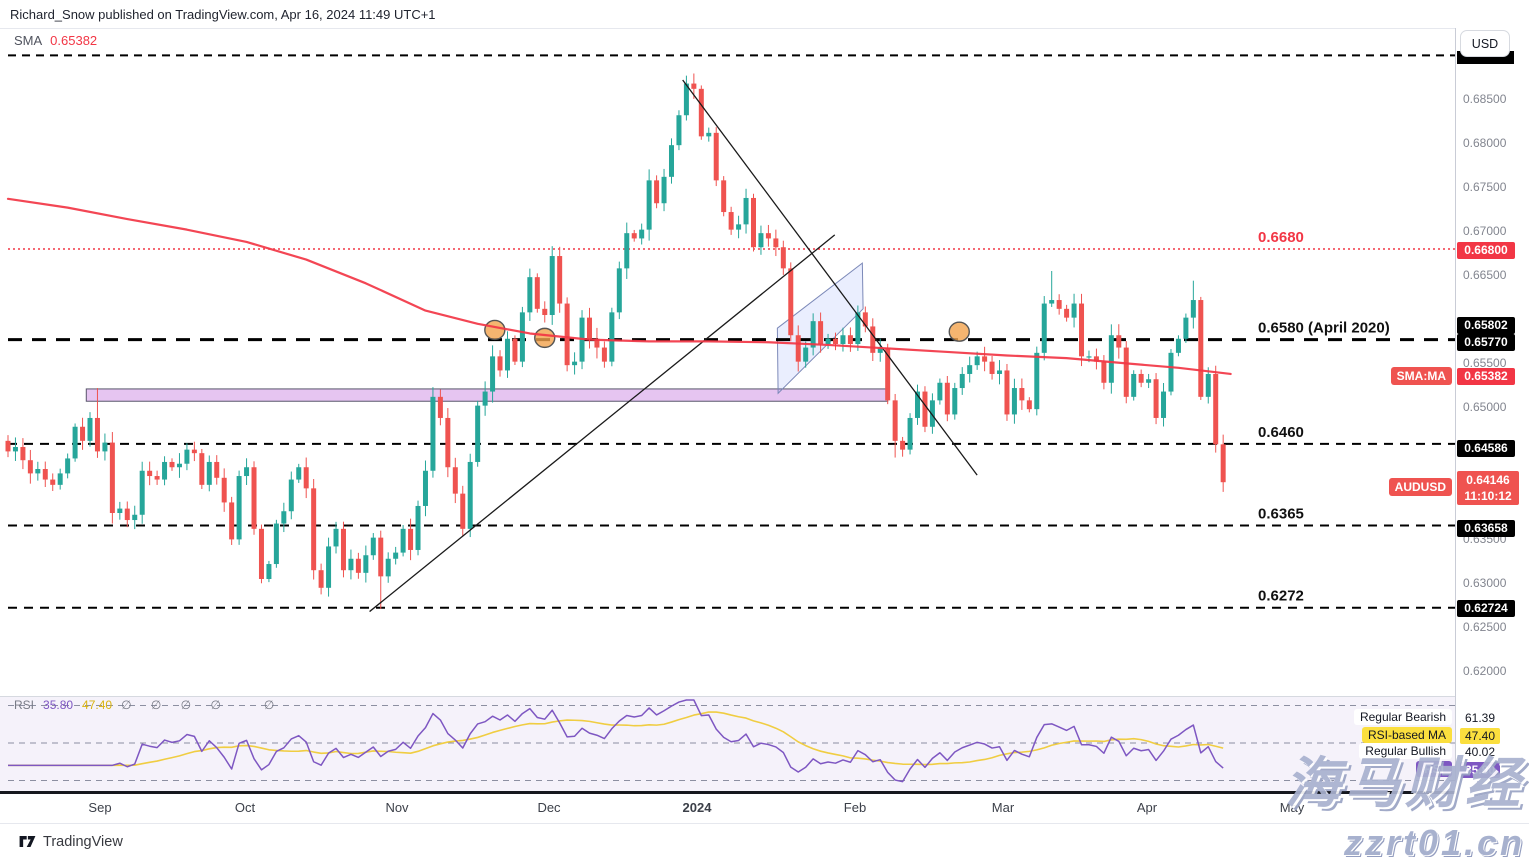 The height and width of the screenshot is (857, 1529). Describe the element at coordinates (1281, 432) in the screenshot. I see `level-text-0.64586: 0.6460` at that location.